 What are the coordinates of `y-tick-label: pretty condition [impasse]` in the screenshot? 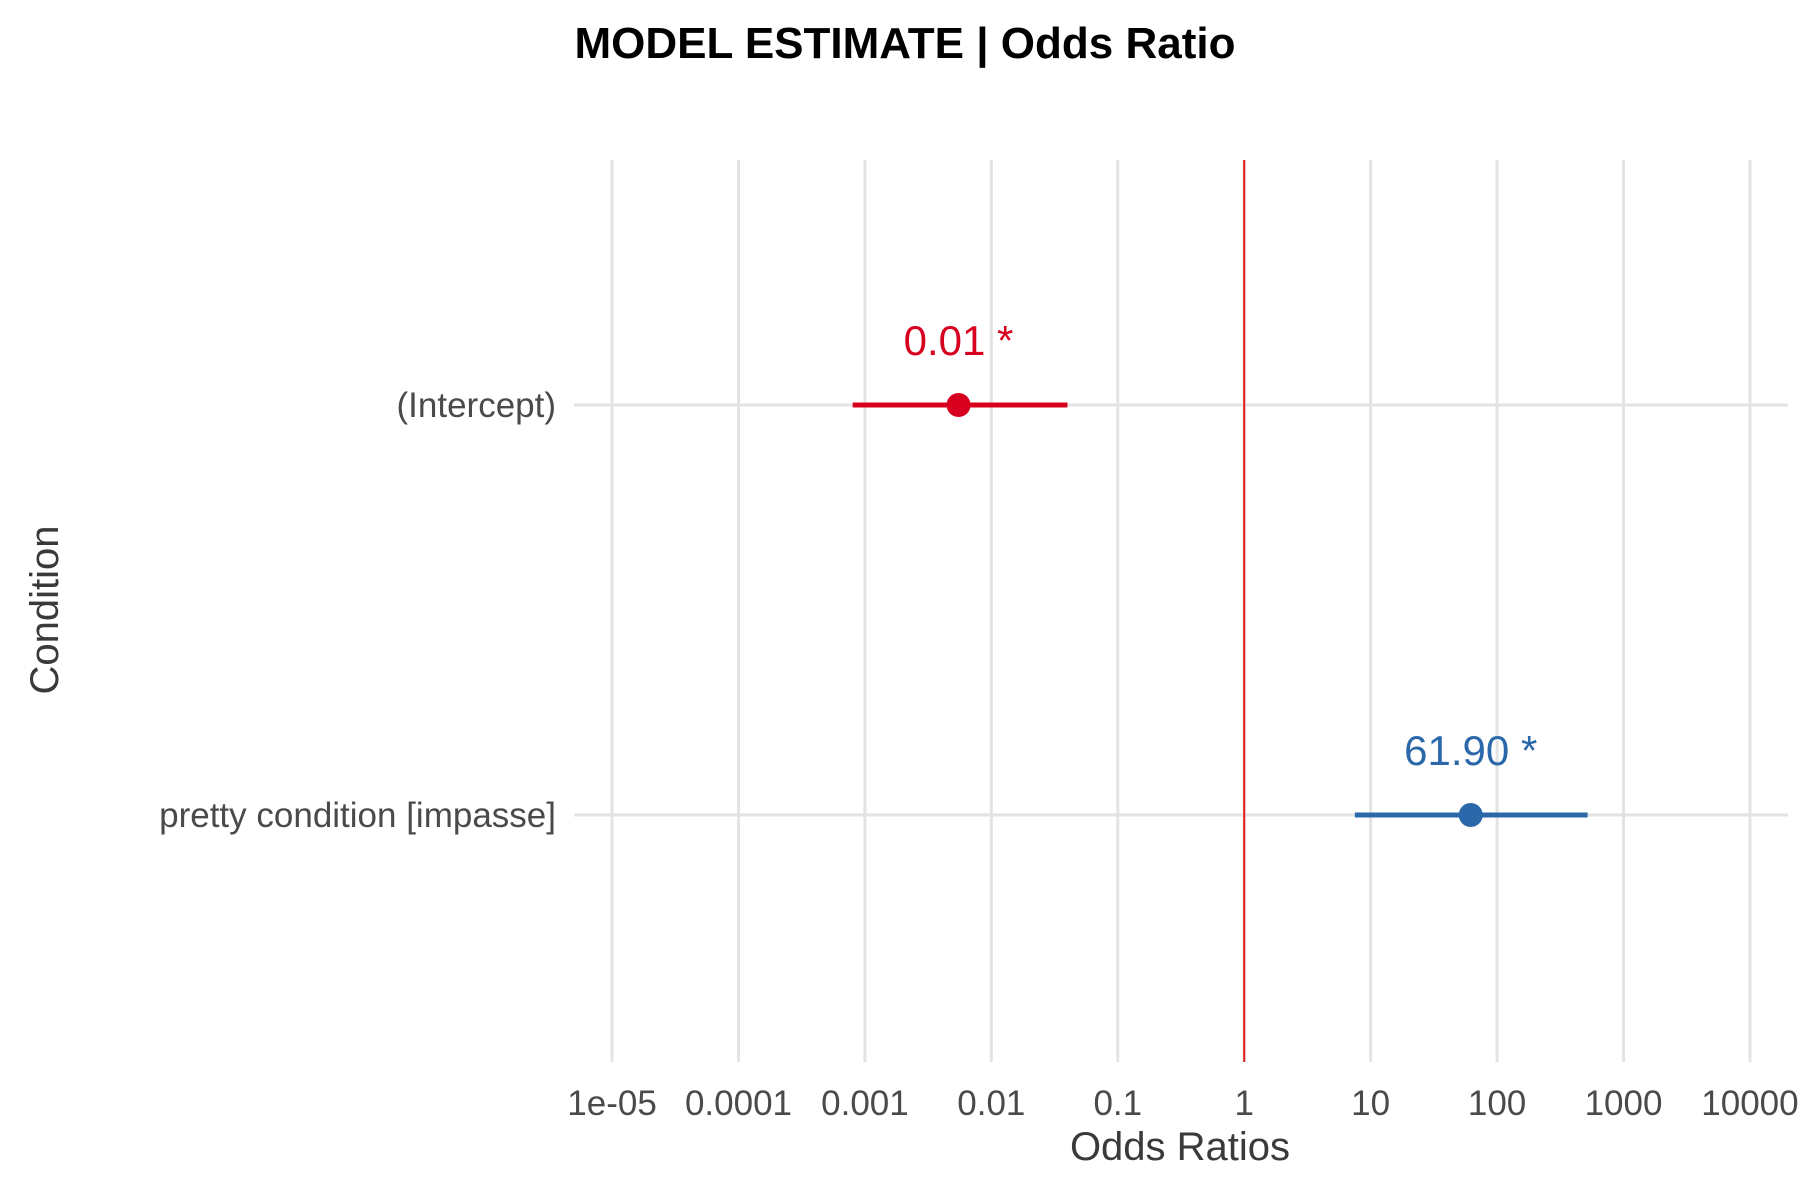 It's located at (357, 815).